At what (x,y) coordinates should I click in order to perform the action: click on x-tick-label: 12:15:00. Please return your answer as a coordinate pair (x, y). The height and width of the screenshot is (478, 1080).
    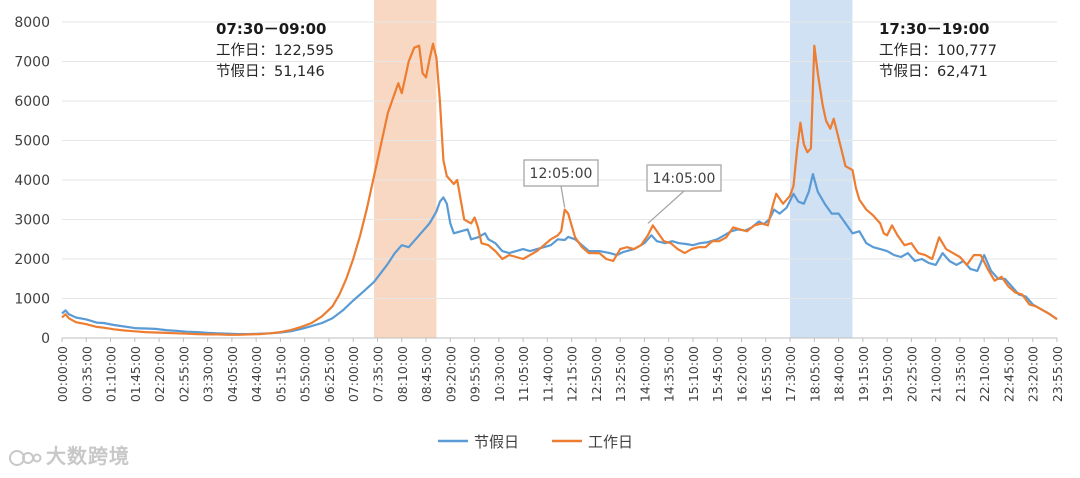
    Looking at the image, I should click on (572, 374).